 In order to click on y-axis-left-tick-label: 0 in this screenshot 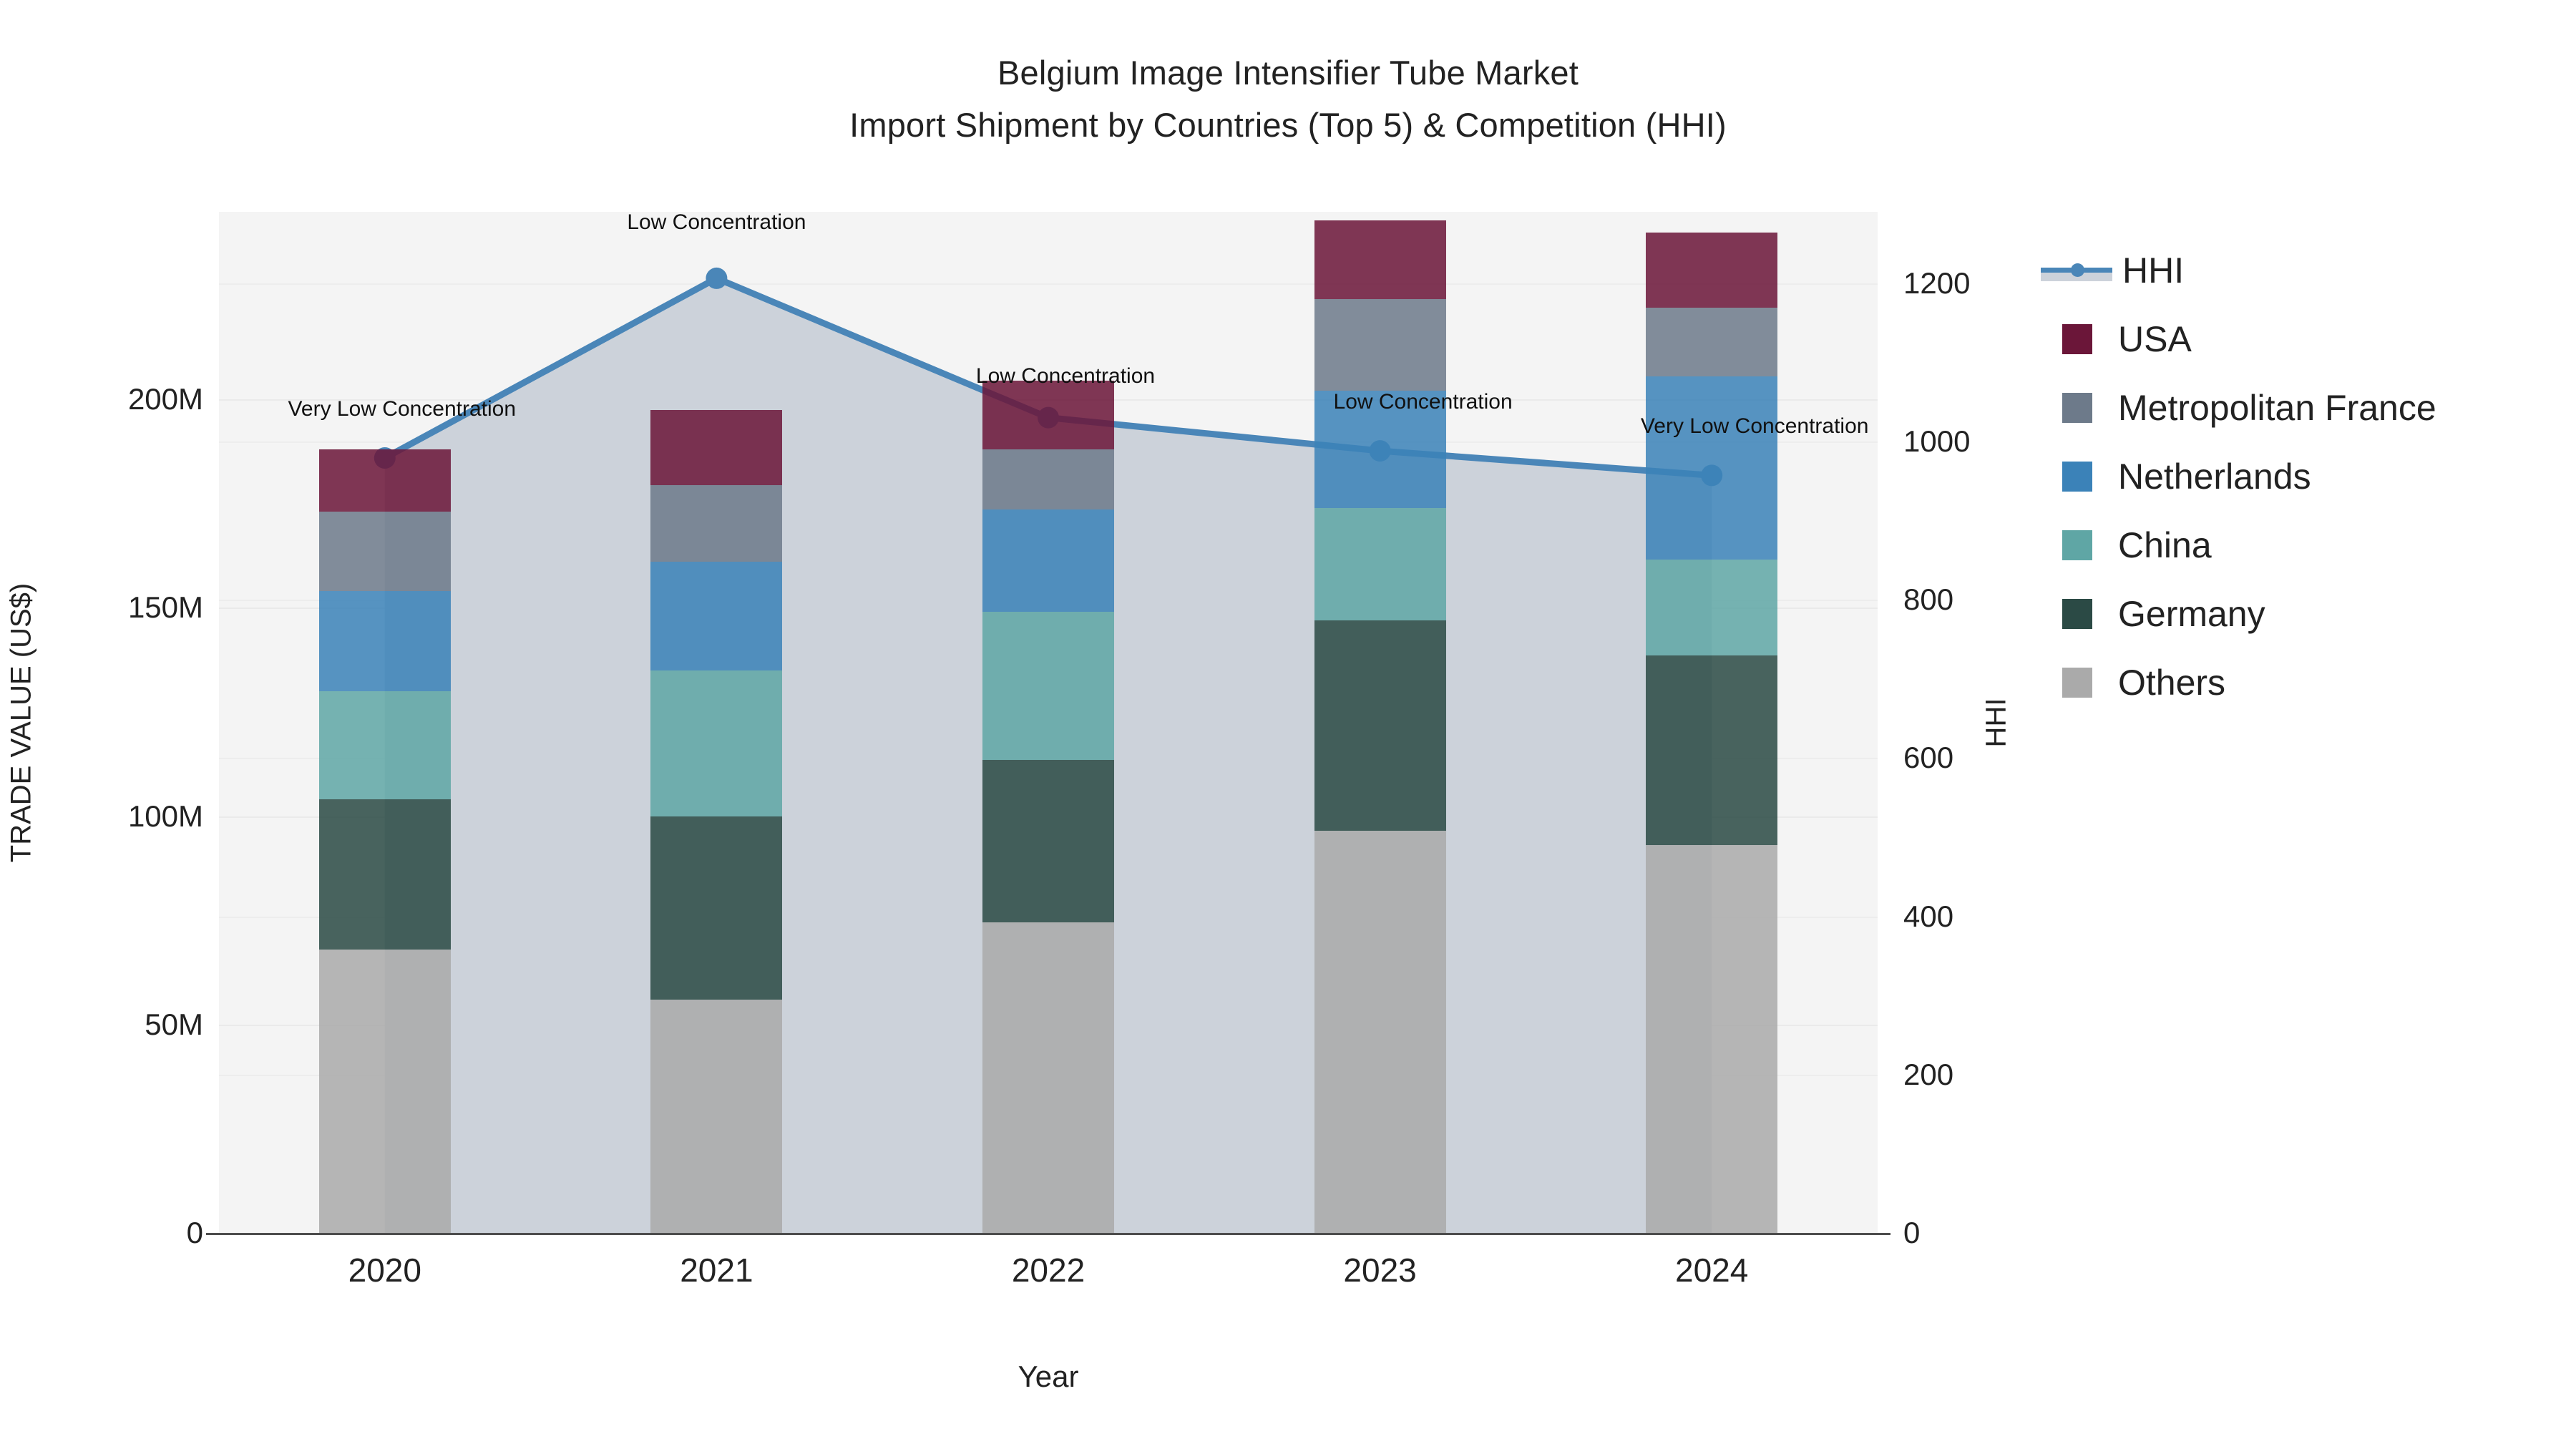, I will do `click(194, 1232)`.